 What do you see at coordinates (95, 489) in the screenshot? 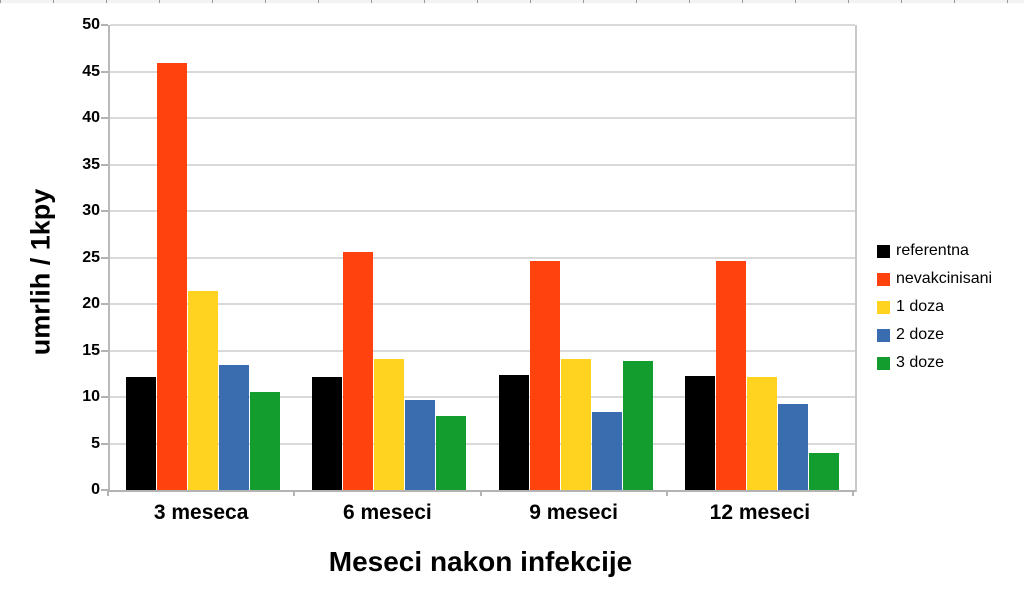
I see `y-axis-tick-label: 0` at bounding box center [95, 489].